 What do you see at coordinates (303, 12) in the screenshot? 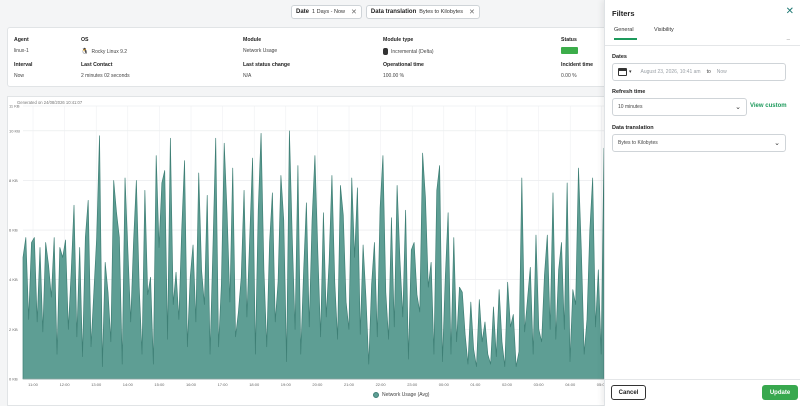
I see `chip-date-label: Date` at bounding box center [303, 12].